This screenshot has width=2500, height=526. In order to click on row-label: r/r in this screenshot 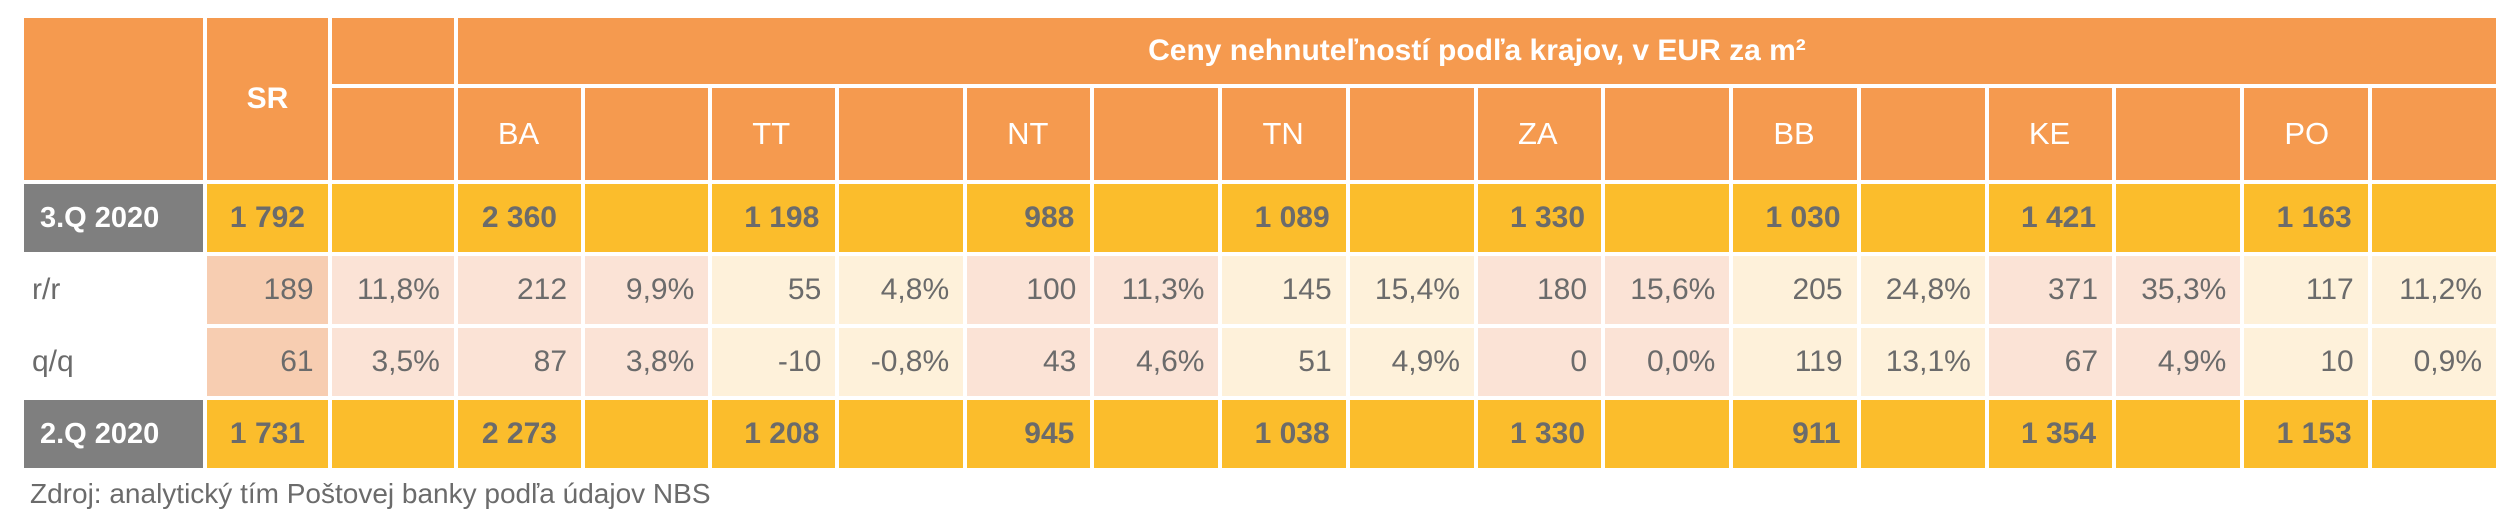, I will do `click(114, 290)`.